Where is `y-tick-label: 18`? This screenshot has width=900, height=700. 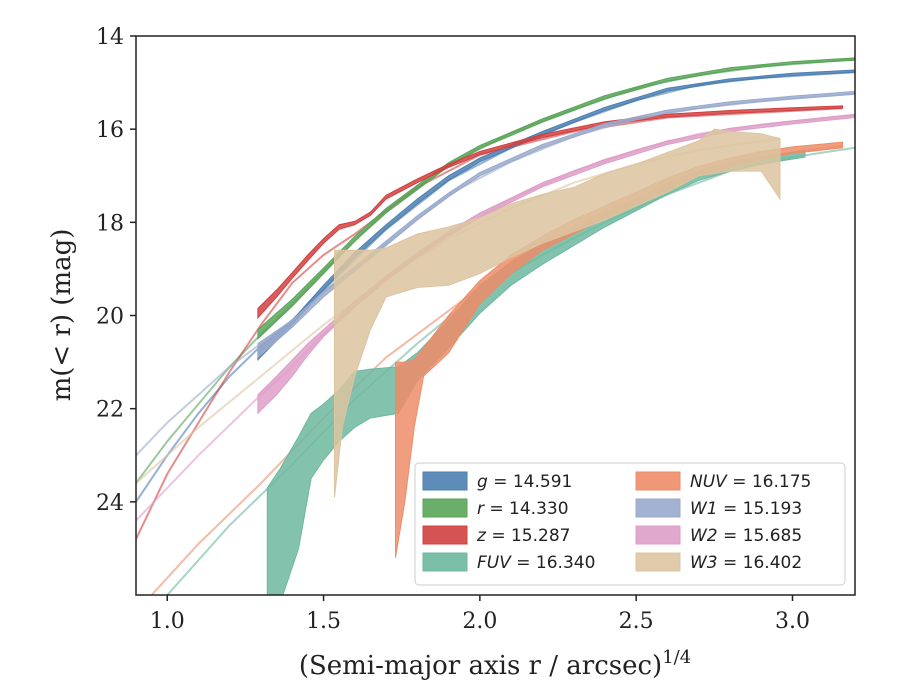 y-tick-label: 18 is located at coordinates (110, 223).